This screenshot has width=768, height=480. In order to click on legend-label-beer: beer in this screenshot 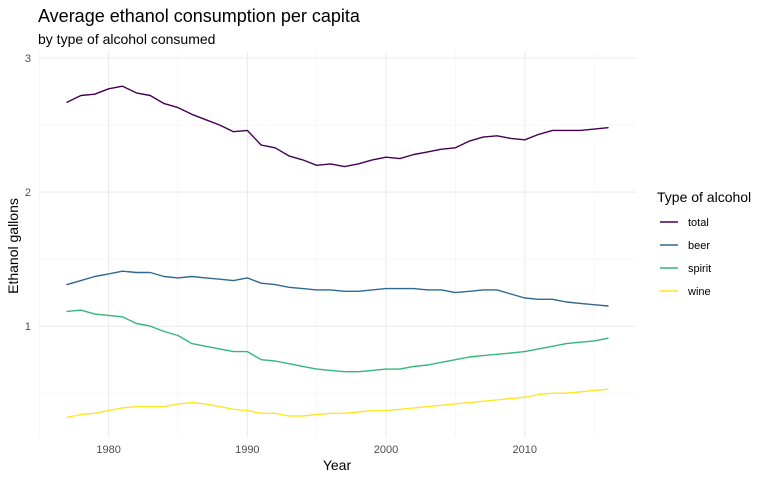, I will do `click(699, 246)`.